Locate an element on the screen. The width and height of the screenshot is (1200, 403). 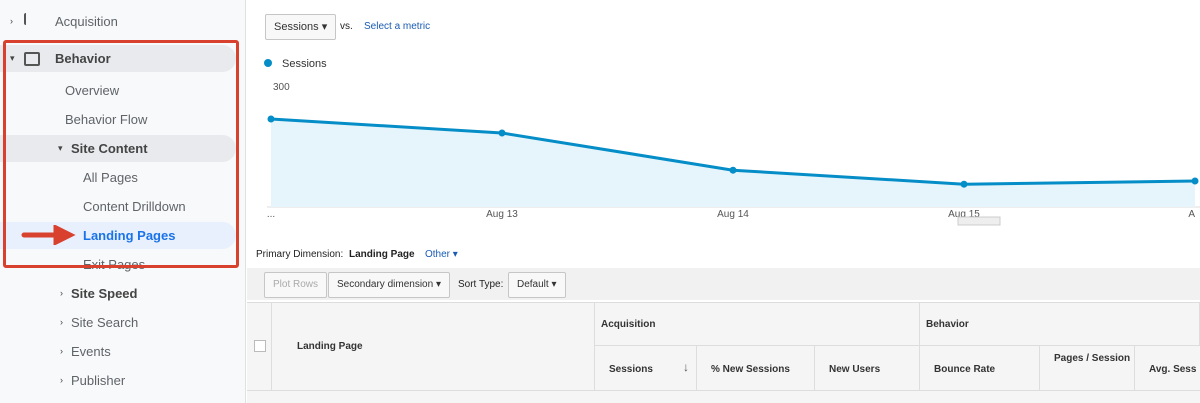
sort-arrow: ↓ is located at coordinates (686, 367).